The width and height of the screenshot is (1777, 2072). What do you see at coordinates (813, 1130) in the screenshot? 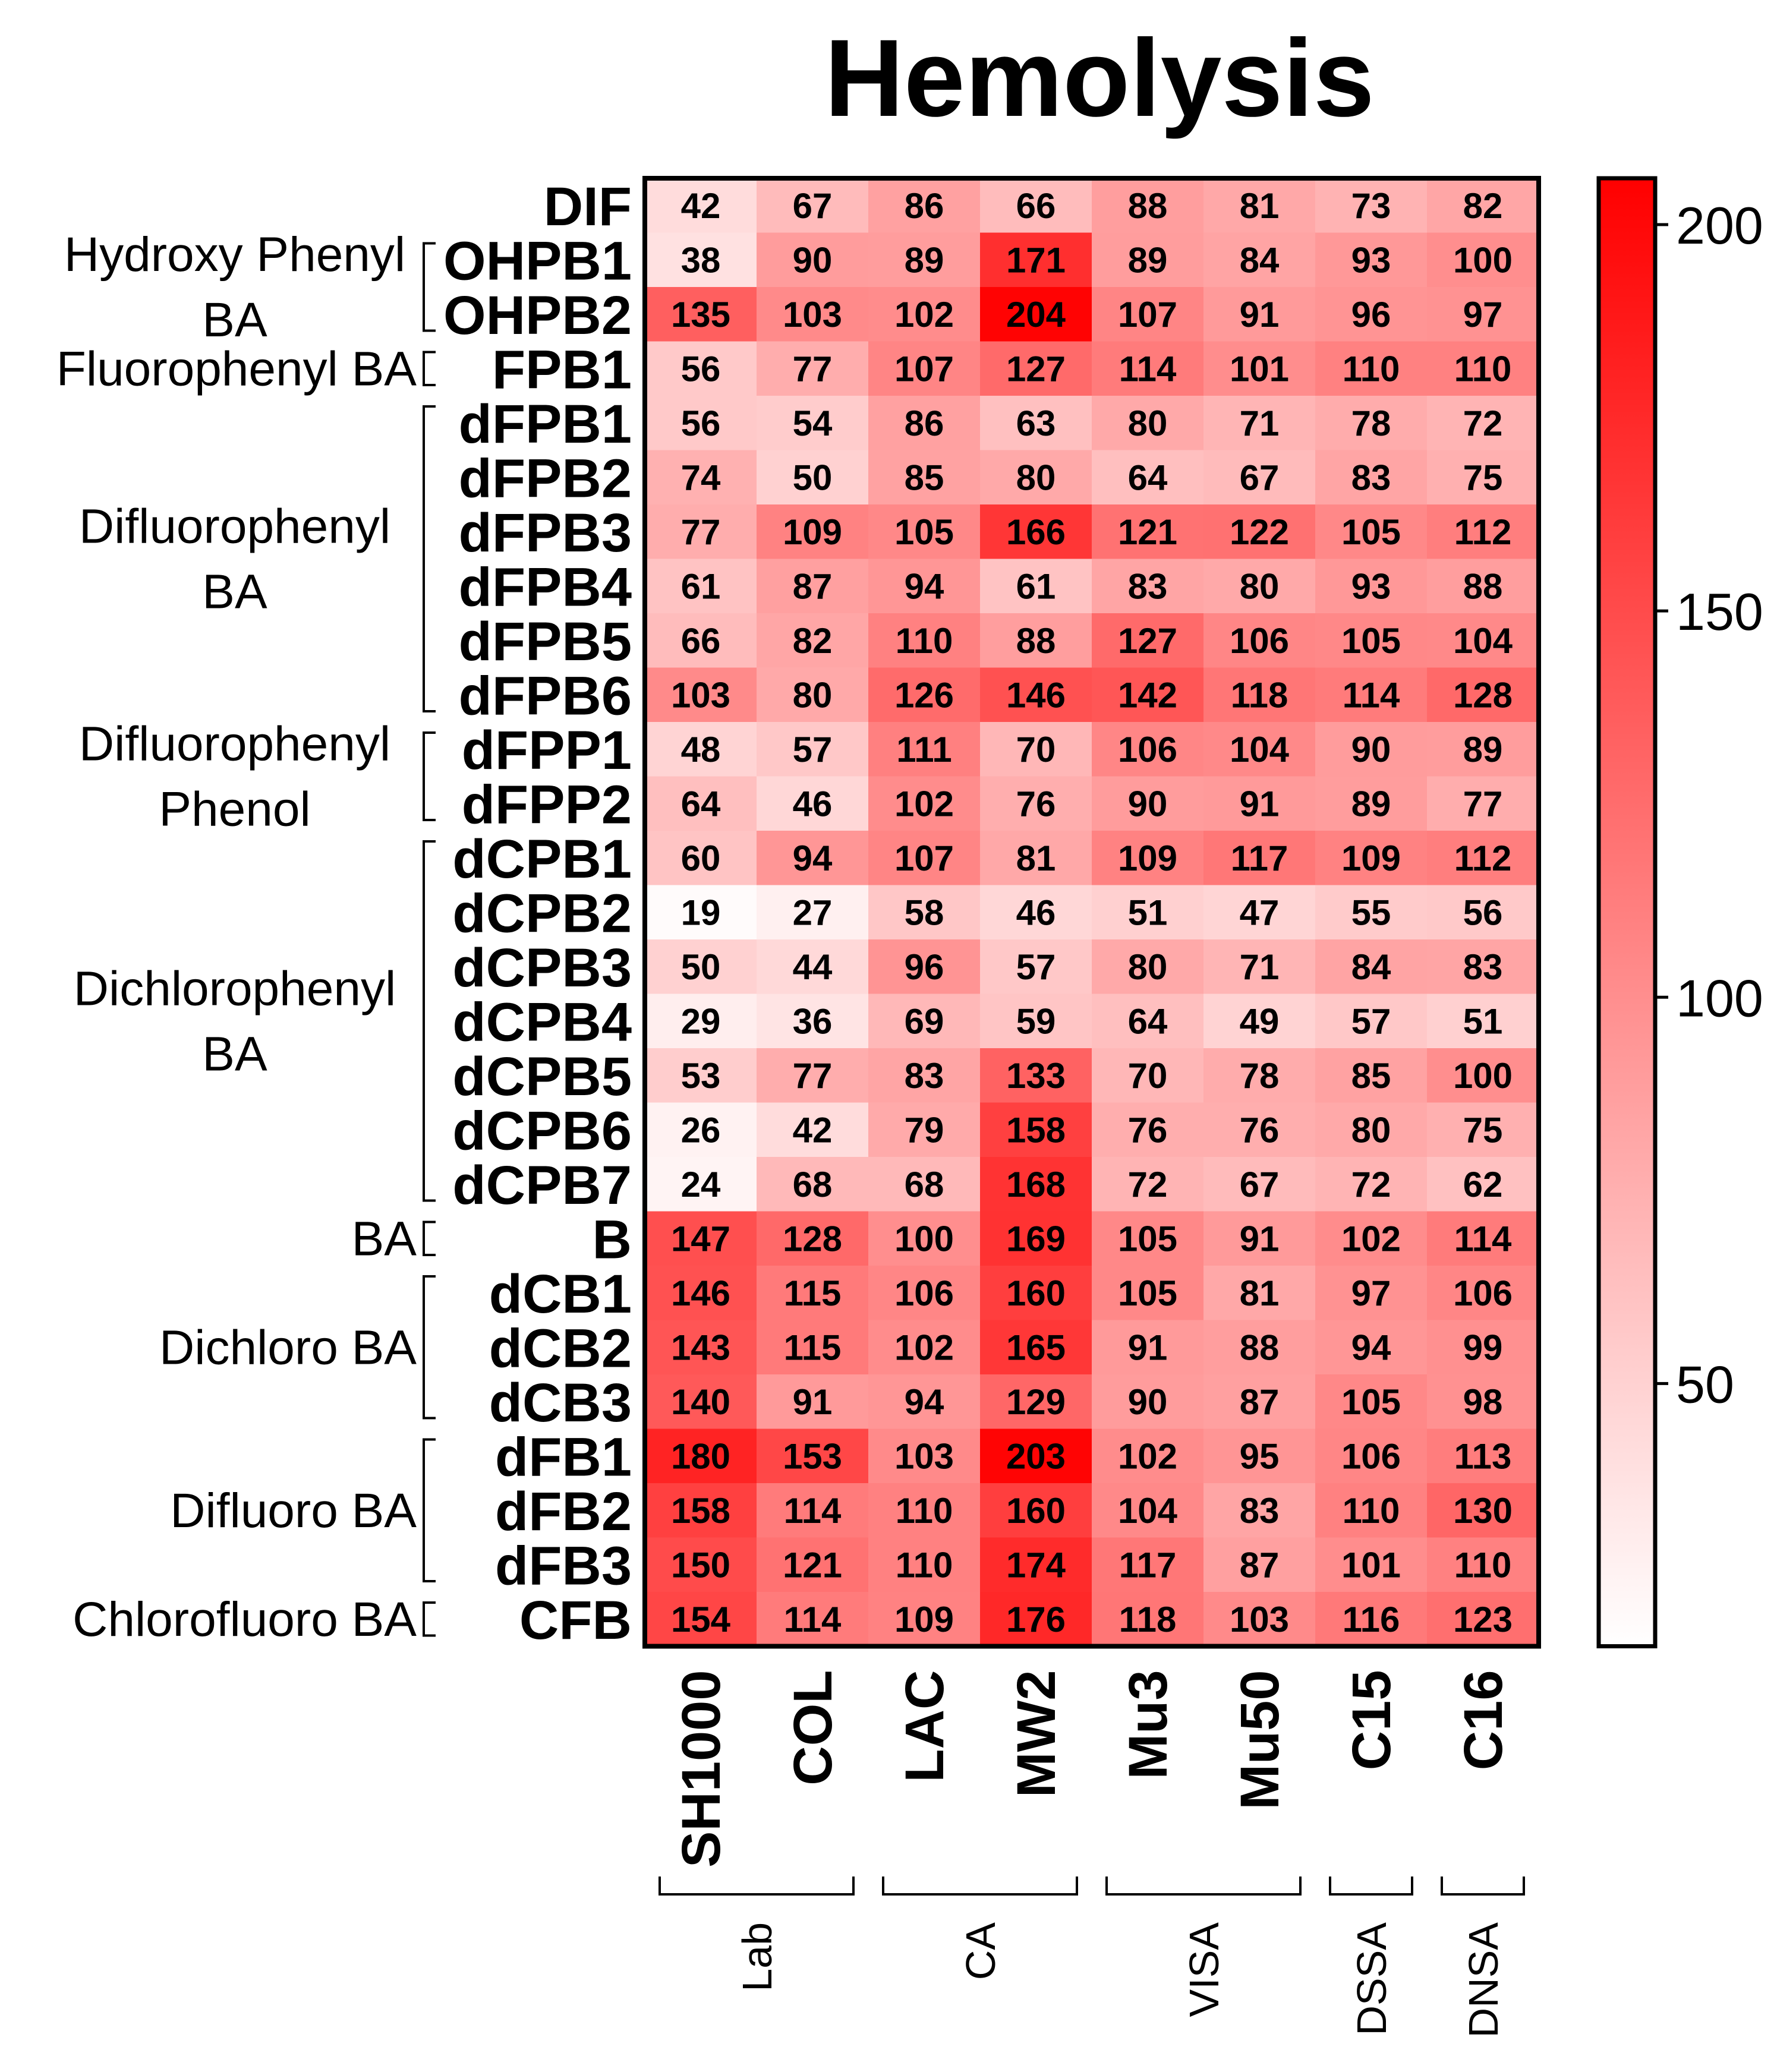
I see `heatmap-cell-dcpb6-col` at bounding box center [813, 1130].